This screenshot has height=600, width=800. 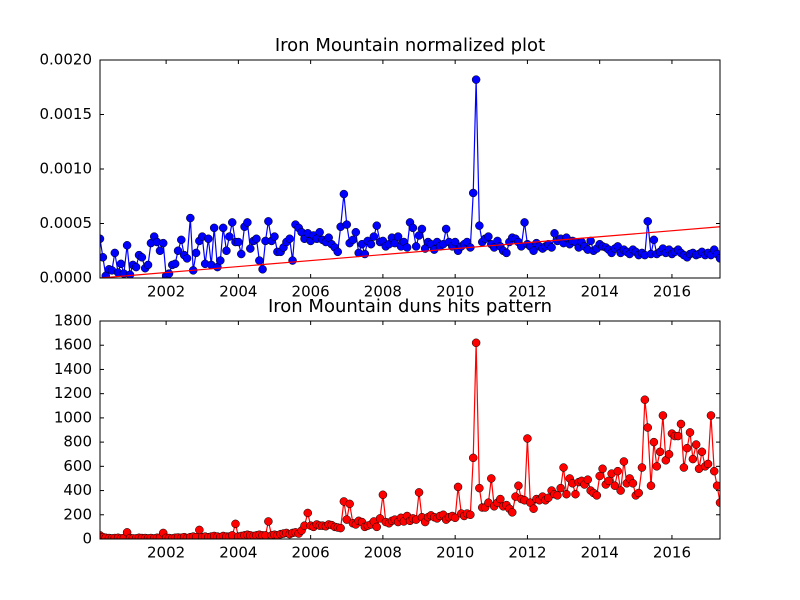 I want to click on series-line, so click(x=410, y=252).